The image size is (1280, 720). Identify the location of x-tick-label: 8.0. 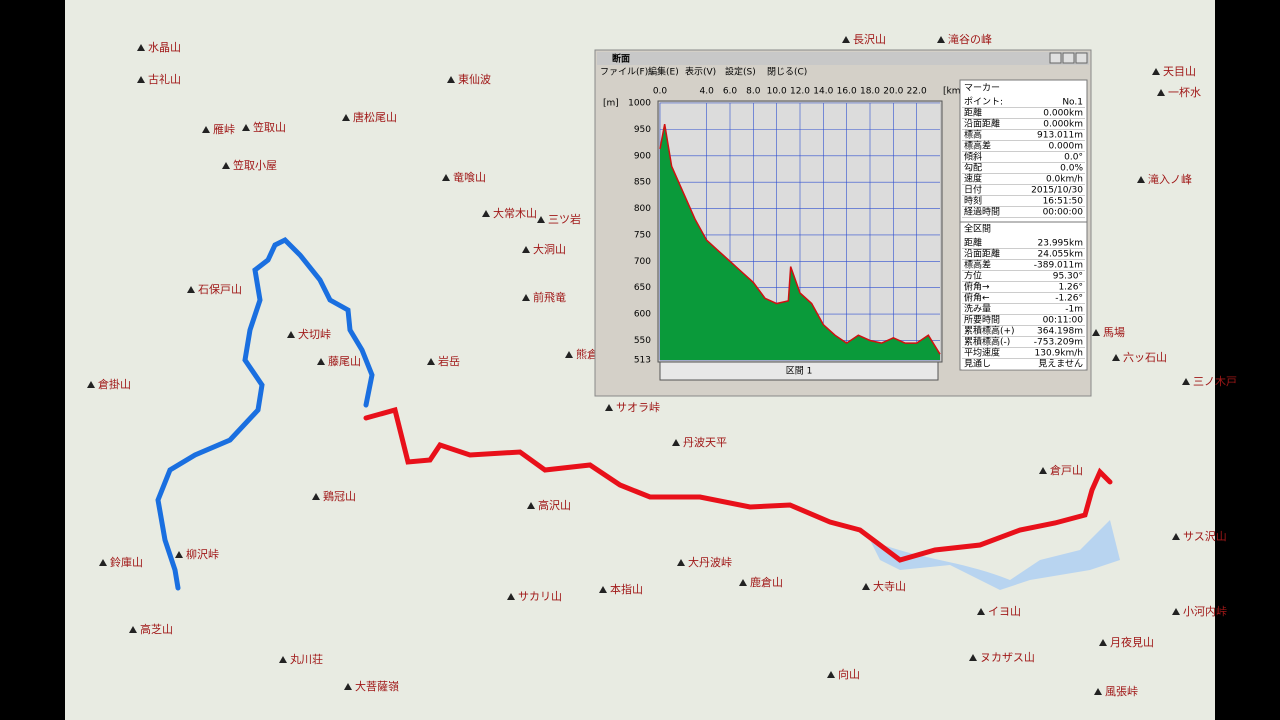
(753, 92).